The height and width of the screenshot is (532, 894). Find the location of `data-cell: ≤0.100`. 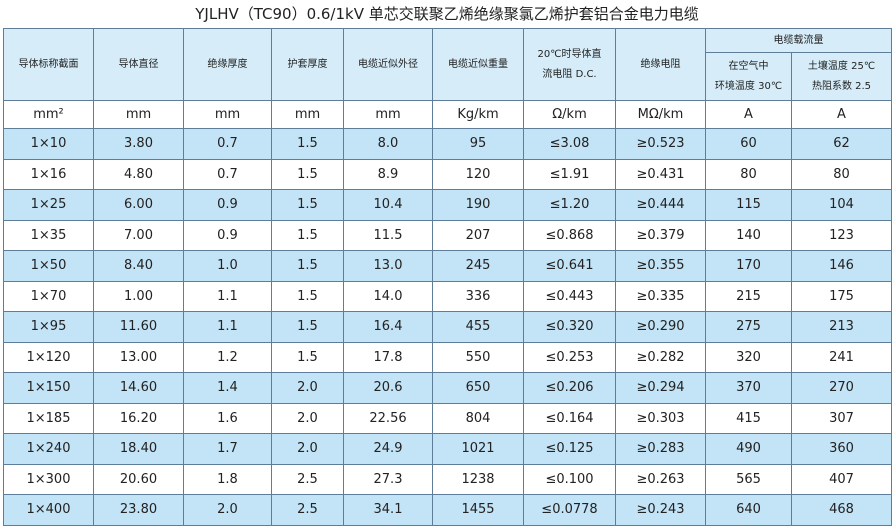

data-cell: ≤0.100 is located at coordinates (569, 479).